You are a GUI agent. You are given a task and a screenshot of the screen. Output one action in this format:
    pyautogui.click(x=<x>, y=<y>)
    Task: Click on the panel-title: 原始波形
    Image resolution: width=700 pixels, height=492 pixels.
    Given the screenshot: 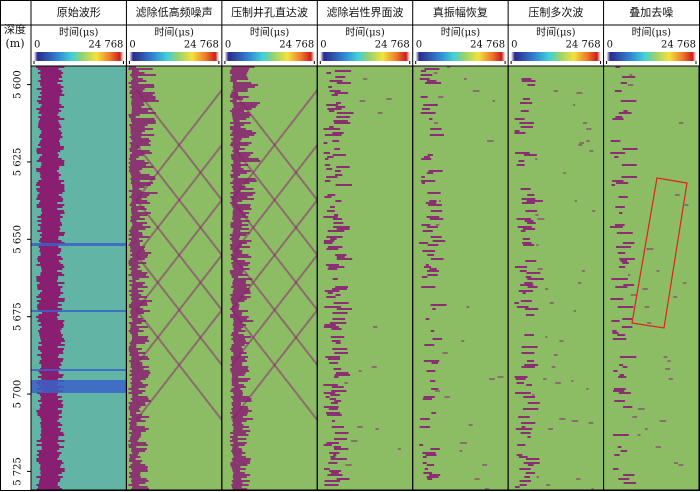 What is the action you would take?
    pyautogui.click(x=79, y=12)
    